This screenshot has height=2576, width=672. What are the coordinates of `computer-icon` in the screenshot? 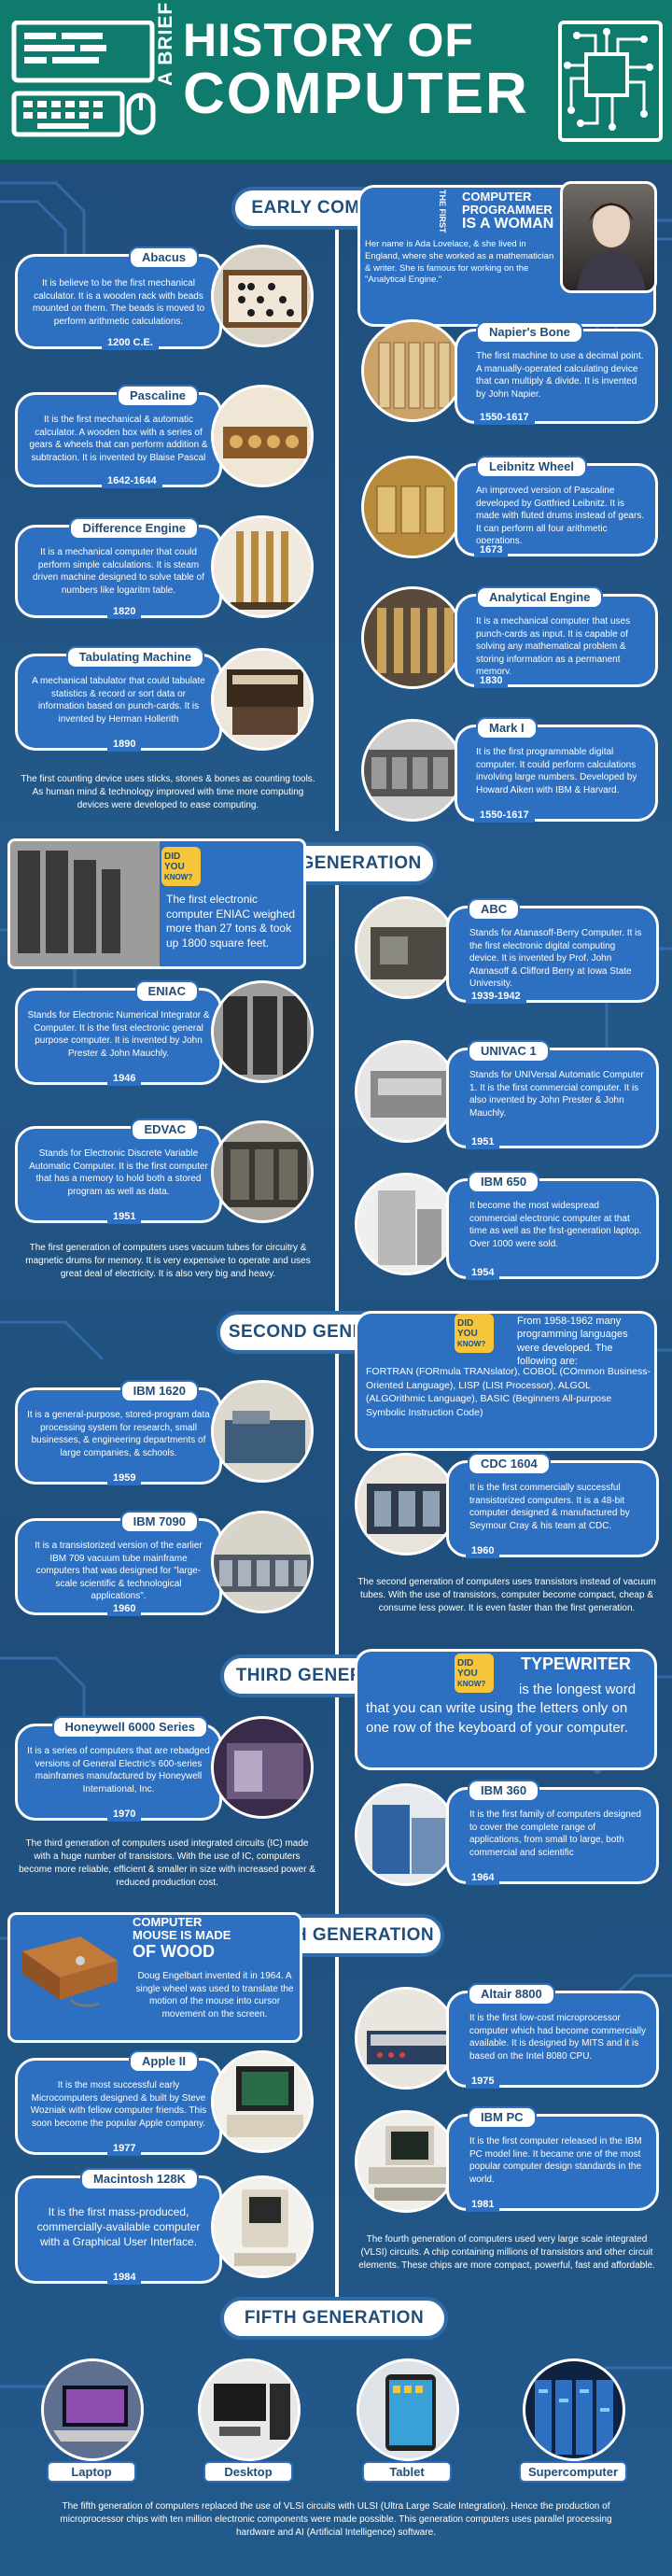 It's located at (83, 79).